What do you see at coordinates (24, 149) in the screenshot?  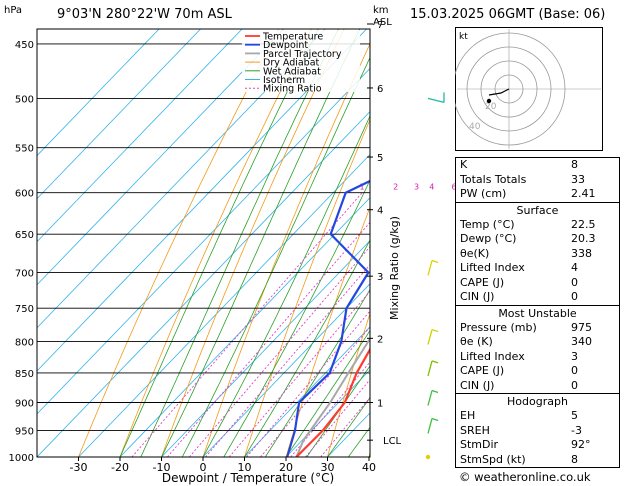 I see `pressure-tick-label: 550` at bounding box center [24, 149].